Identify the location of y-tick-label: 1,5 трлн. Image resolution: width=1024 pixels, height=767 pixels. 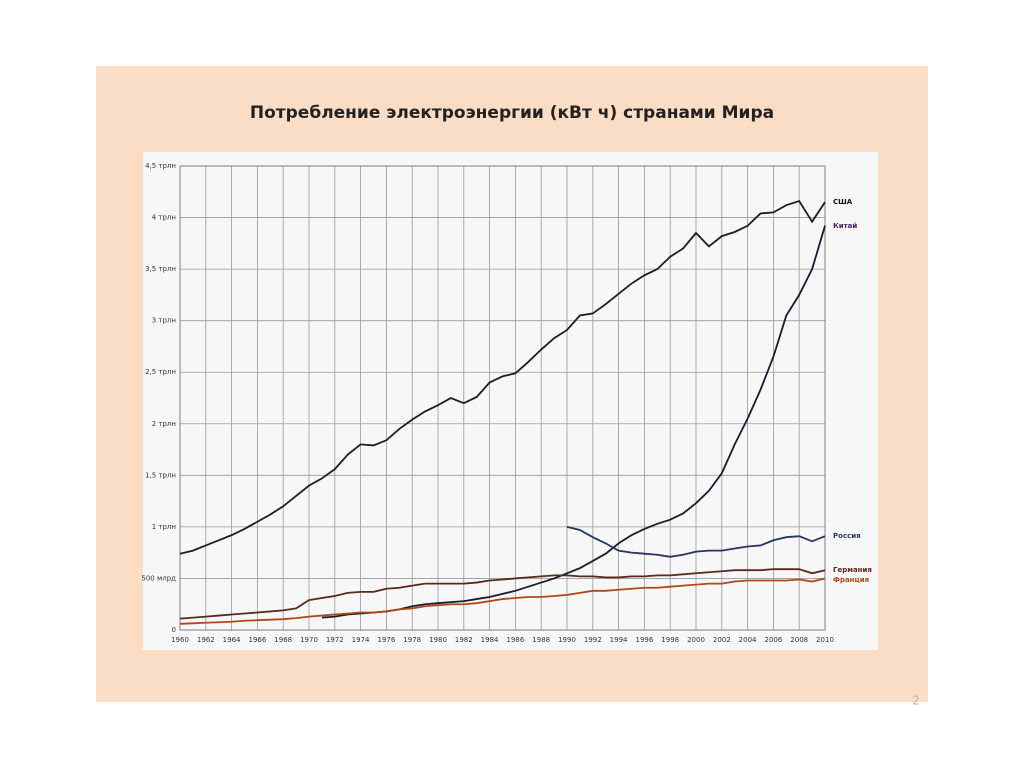
(160, 475).